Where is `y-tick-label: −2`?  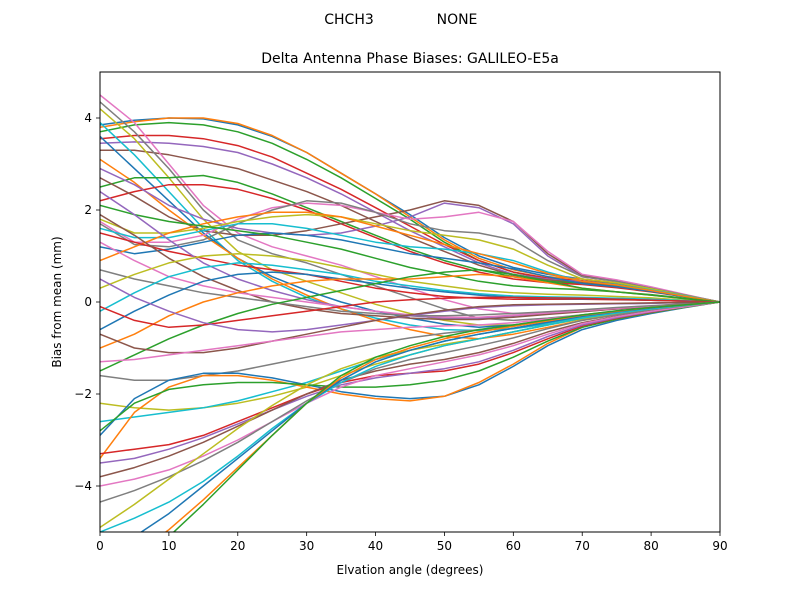 y-tick-label: −2 is located at coordinates (83, 394).